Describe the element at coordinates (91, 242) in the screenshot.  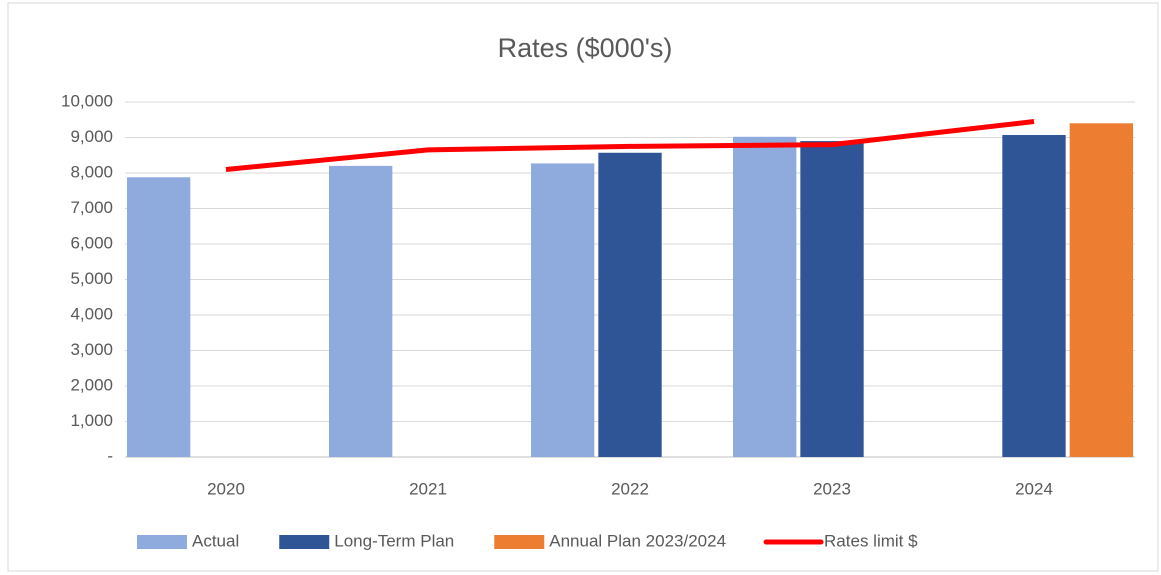
I see `y-tick-label: 6,000` at that location.